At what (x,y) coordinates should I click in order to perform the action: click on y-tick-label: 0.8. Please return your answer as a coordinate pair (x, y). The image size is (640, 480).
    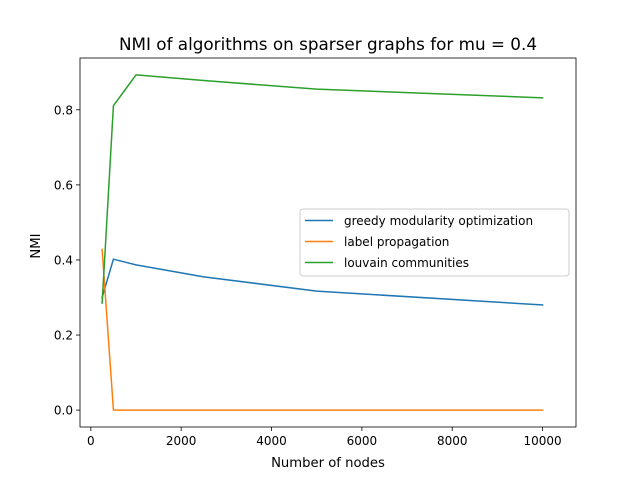
    Looking at the image, I should click on (63, 110).